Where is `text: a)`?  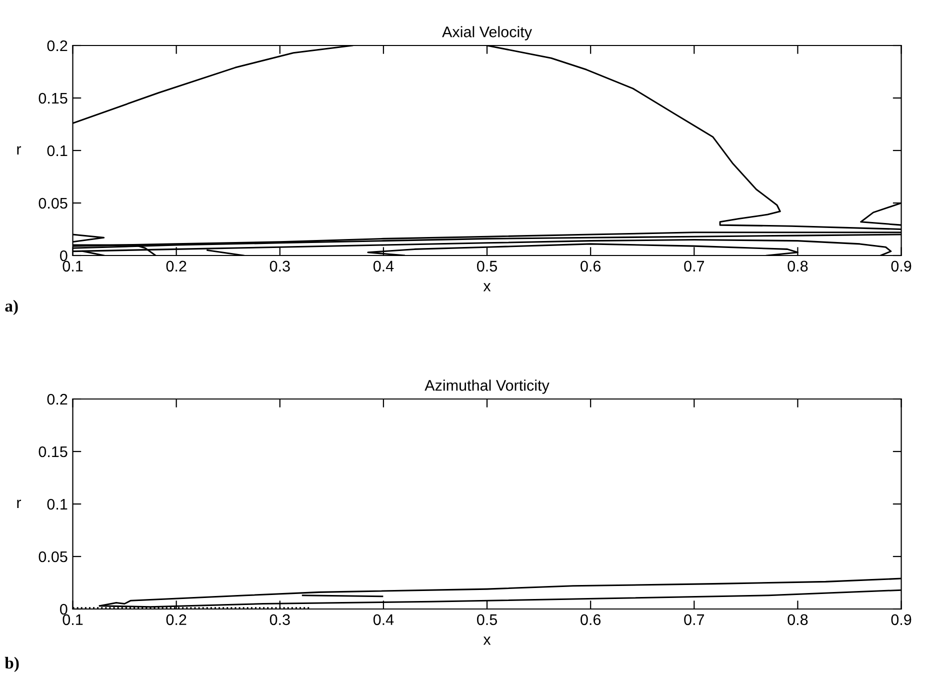 text: a) is located at coordinates (11, 308).